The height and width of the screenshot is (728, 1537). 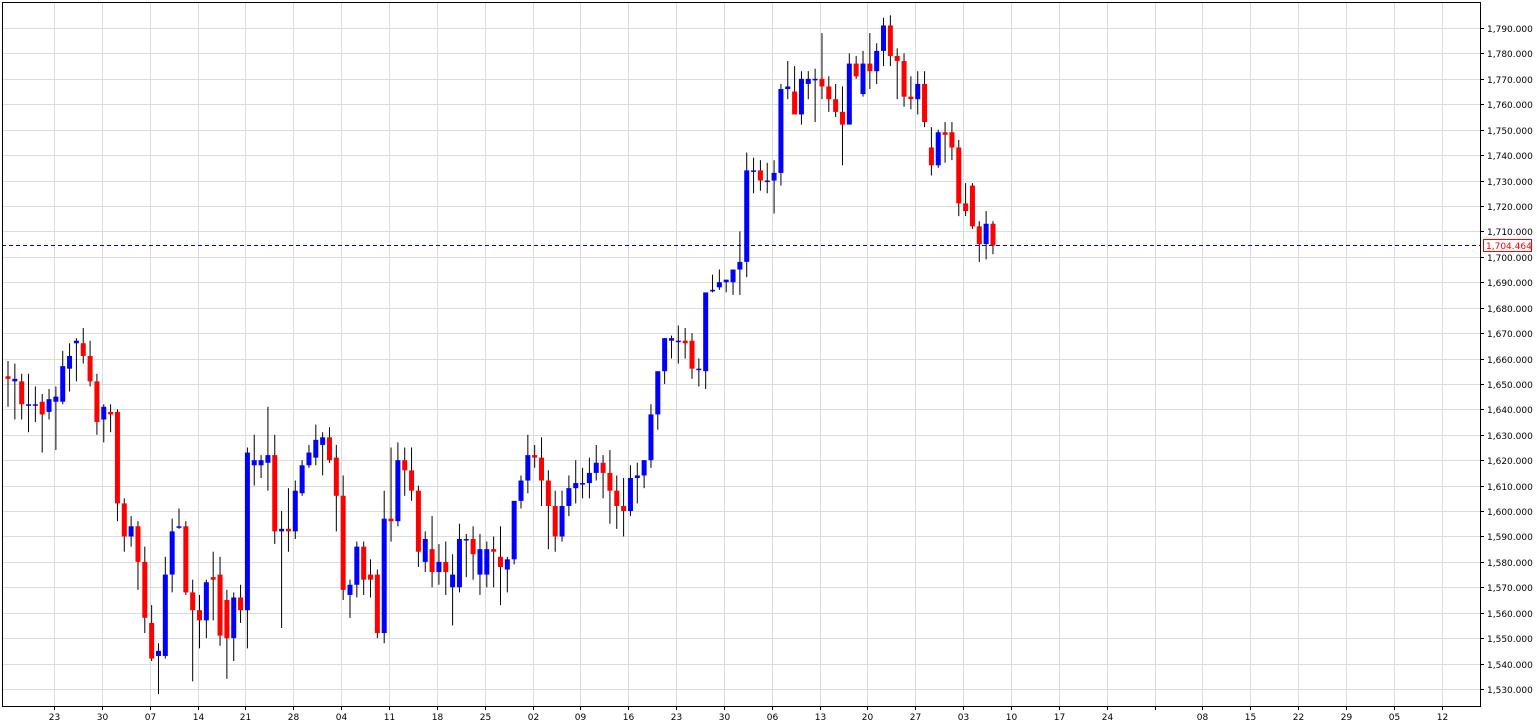 What do you see at coordinates (1510, 691) in the screenshot?
I see `y-tick-label: 1,530.000` at bounding box center [1510, 691].